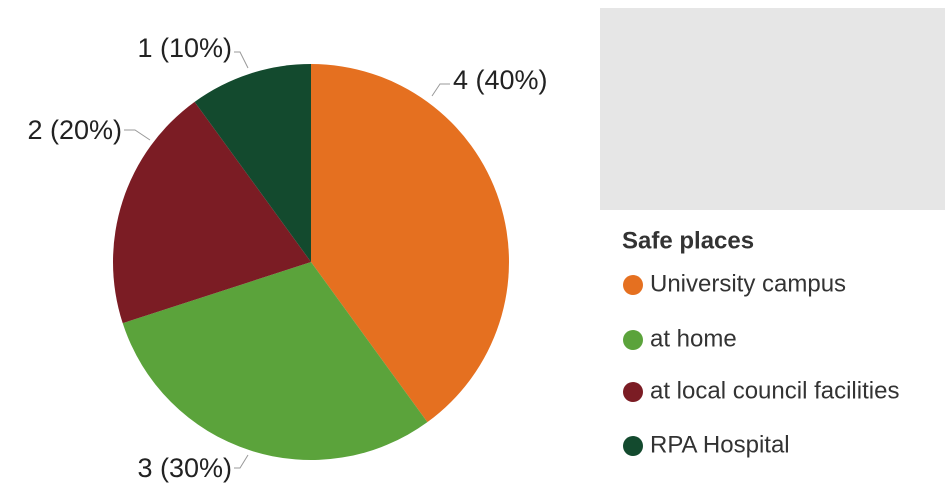 The width and height of the screenshot is (945, 500). Describe the element at coordinates (772, 109) in the screenshot. I see `legend-header-panel` at that location.